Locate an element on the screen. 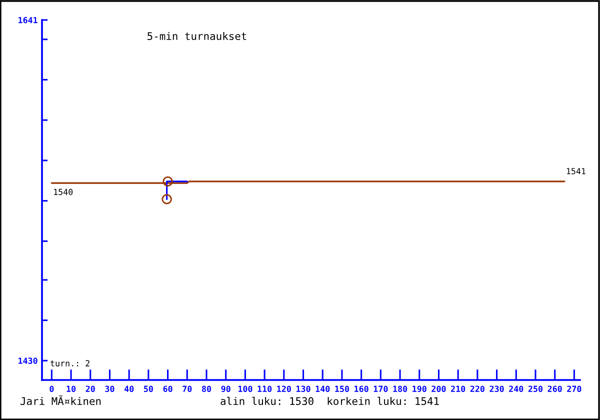 Image resolution: width=600 pixels, height=420 pixels. x-tick-label: 20 is located at coordinates (90, 389).